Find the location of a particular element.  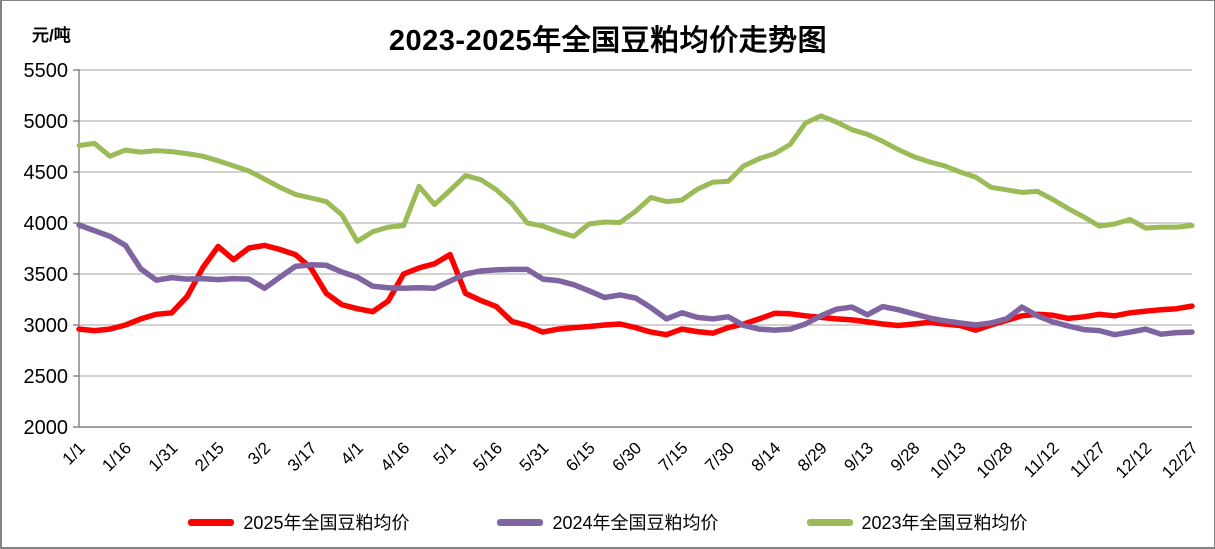

legend-label: 2023年全国豆粕均价 is located at coordinates (944, 523).